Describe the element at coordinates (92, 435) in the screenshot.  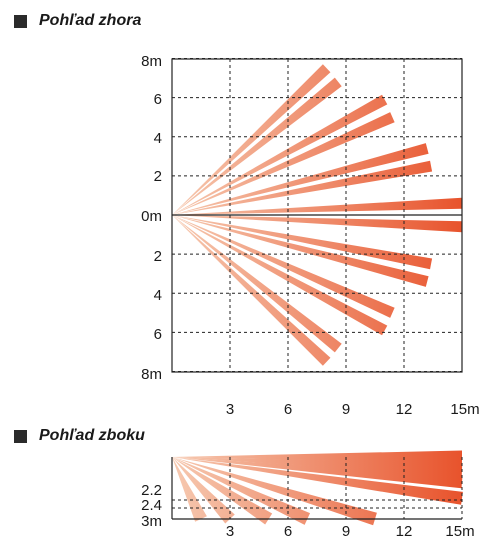
I see `side-view-title: Pohľad zboku` at that location.